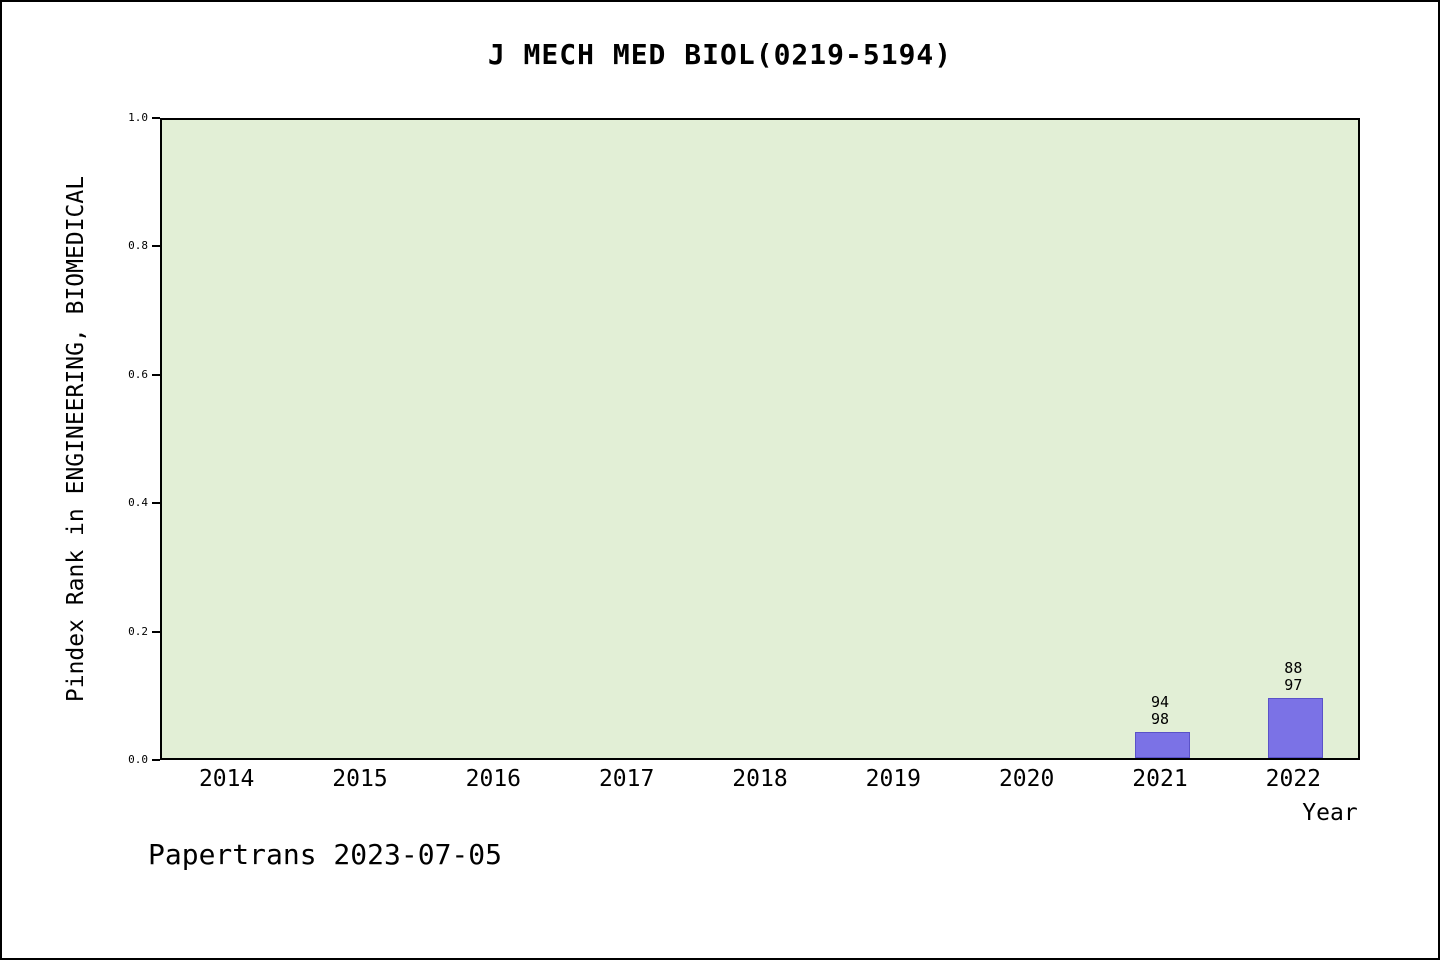 This screenshot has width=1440, height=960. I want to click on x-tick-label-2017: 2017, so click(626, 779).